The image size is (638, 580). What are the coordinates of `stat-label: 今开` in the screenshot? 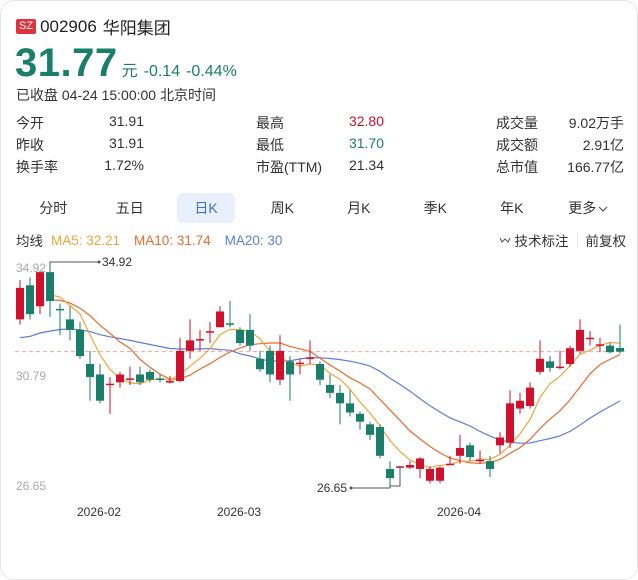 It's located at (30, 123).